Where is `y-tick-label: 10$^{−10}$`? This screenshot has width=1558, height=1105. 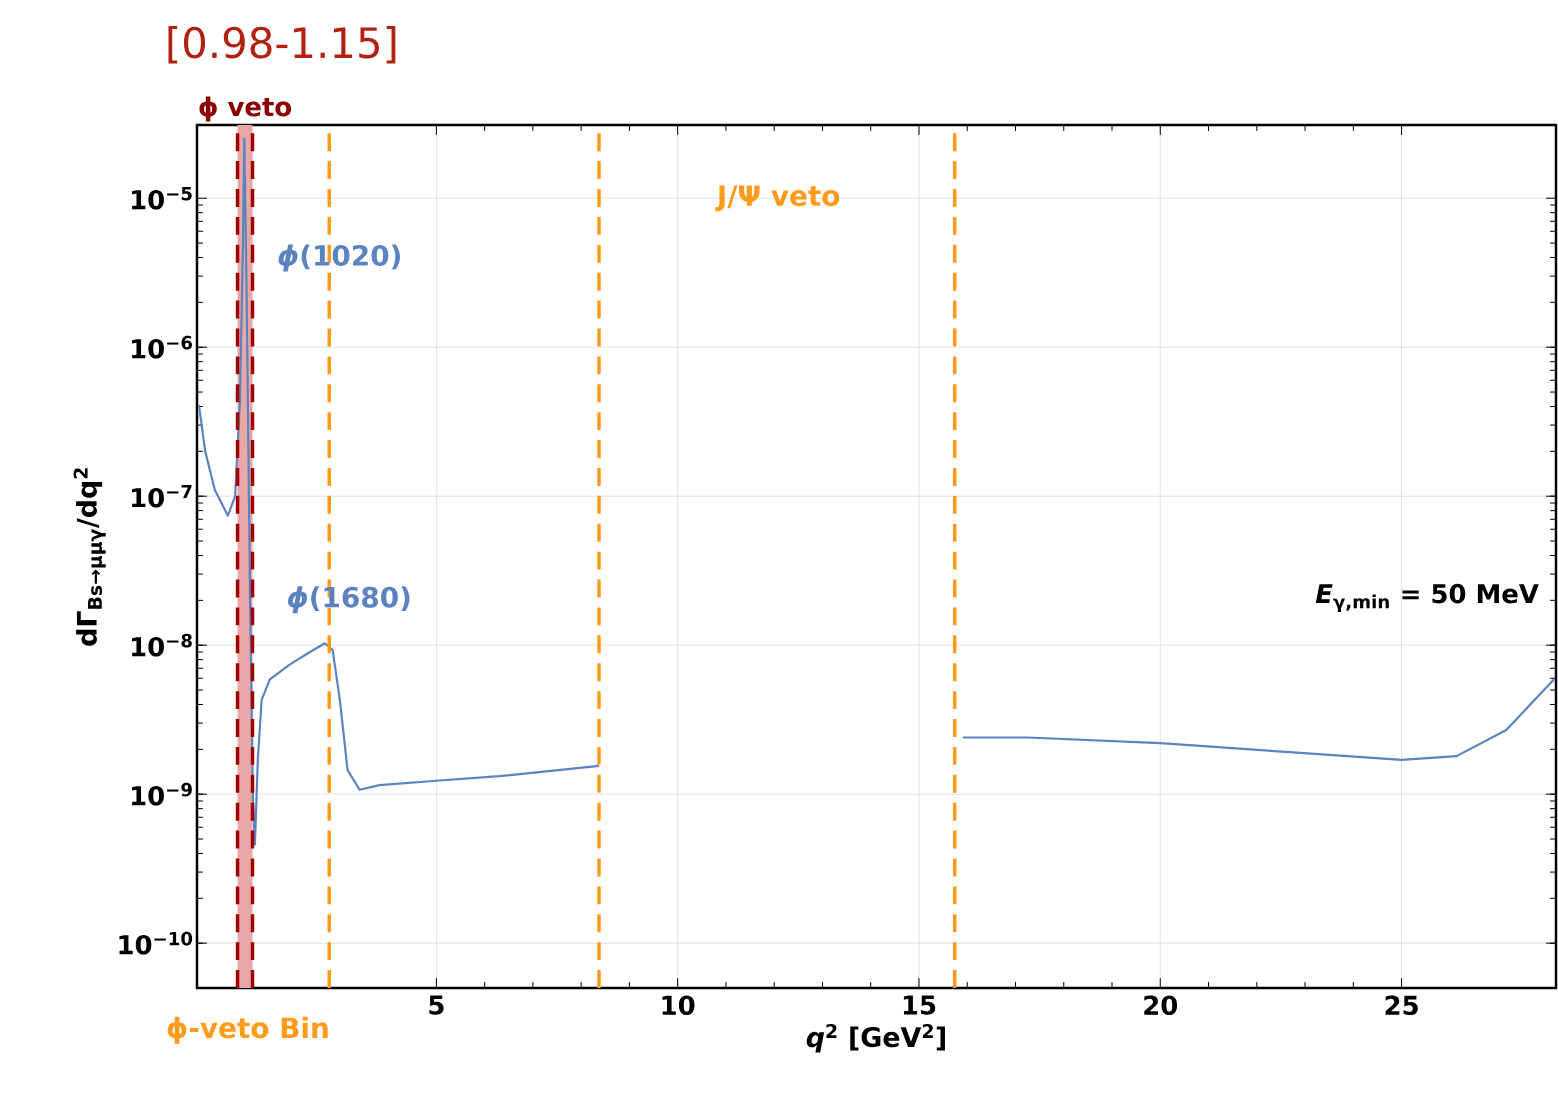 y-tick-label: 10$^{−10}$ is located at coordinates (156, 943).